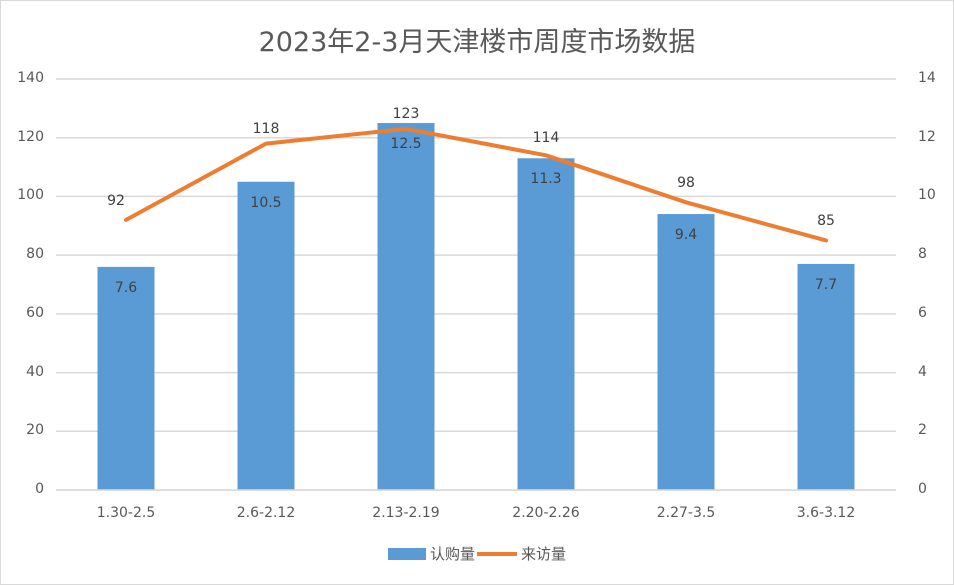  Describe the element at coordinates (477, 42) in the screenshot. I see `chart-title: 2023年2-3月天津楼市周度市场数据` at that location.